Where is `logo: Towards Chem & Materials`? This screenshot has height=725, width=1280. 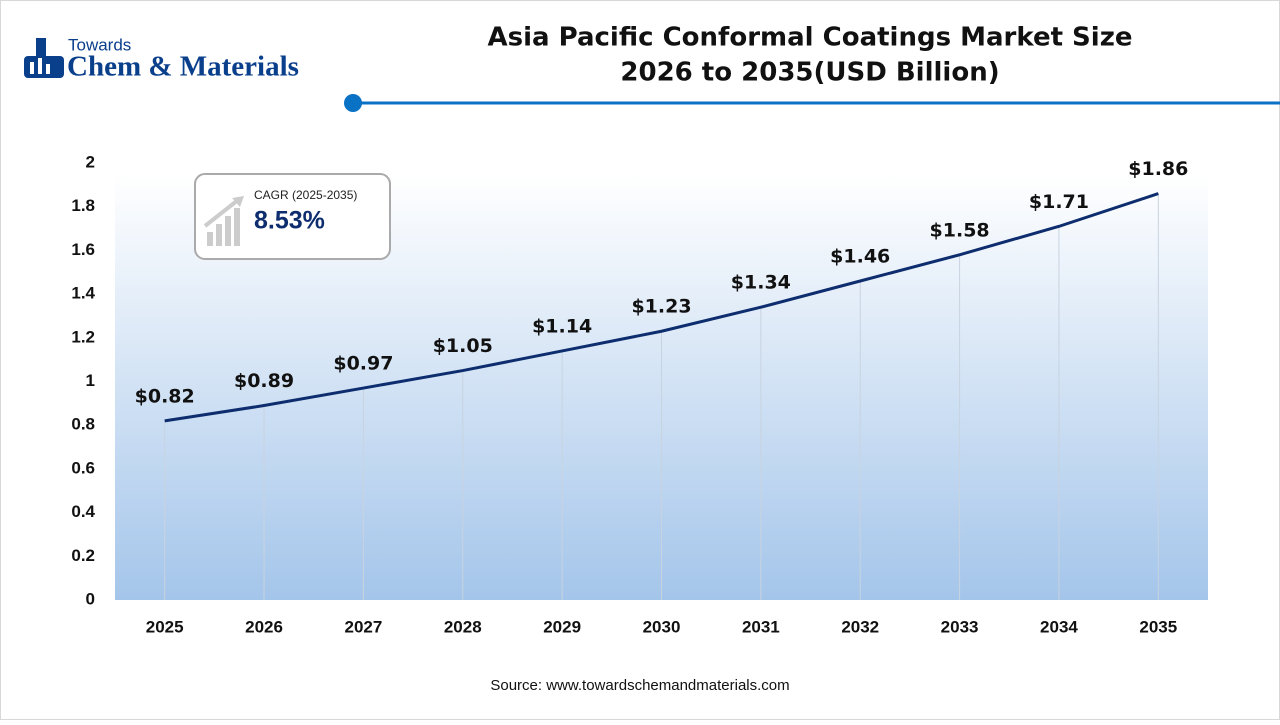
logo: Towards Chem & Materials is located at coordinates (161, 59).